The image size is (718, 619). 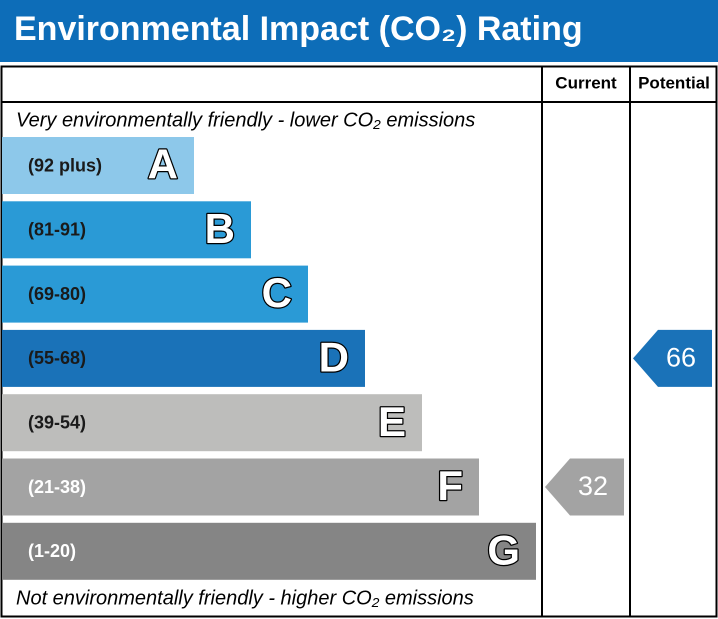 What do you see at coordinates (334, 356) in the screenshot?
I see `band-letter: D` at bounding box center [334, 356].